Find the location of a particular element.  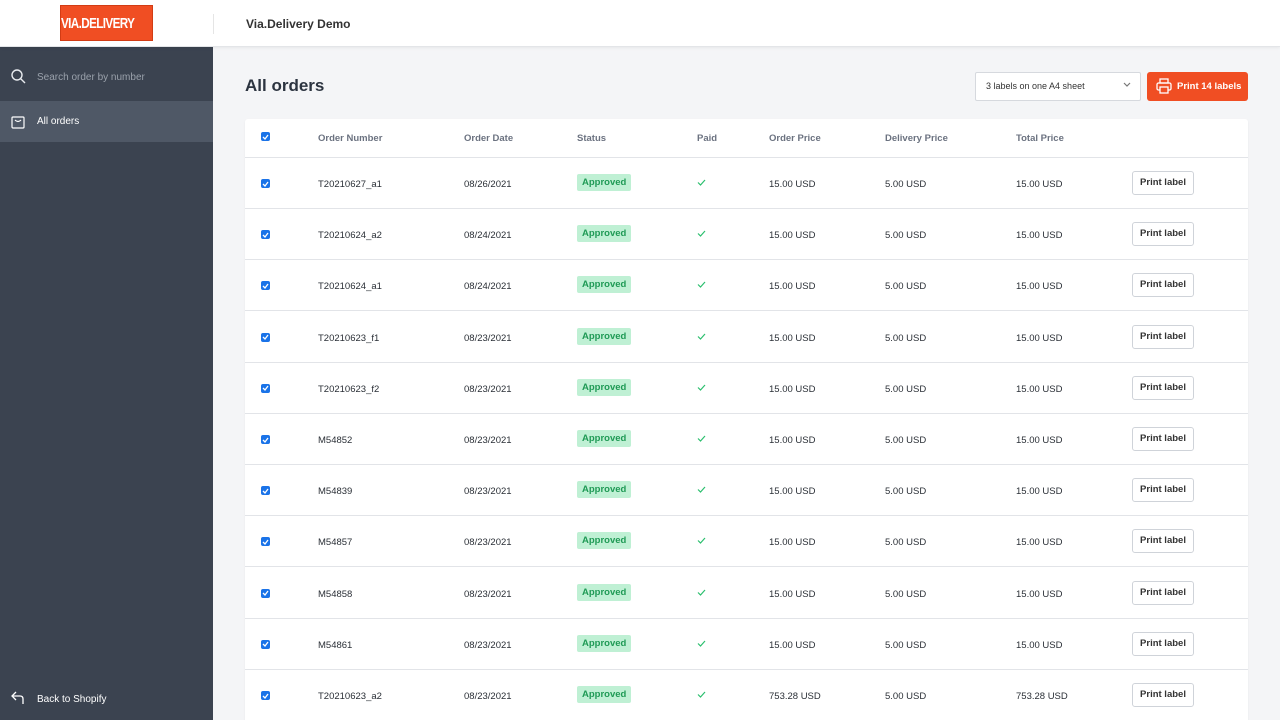

order-number-cell: M54861 is located at coordinates (335, 645).